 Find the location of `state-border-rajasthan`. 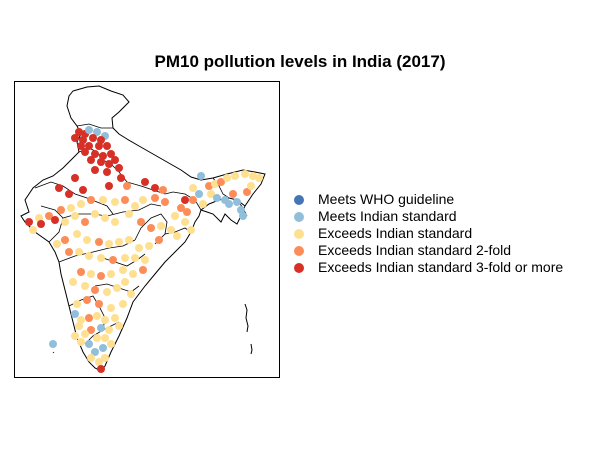

state-border-rajasthan is located at coordinates (74, 198).